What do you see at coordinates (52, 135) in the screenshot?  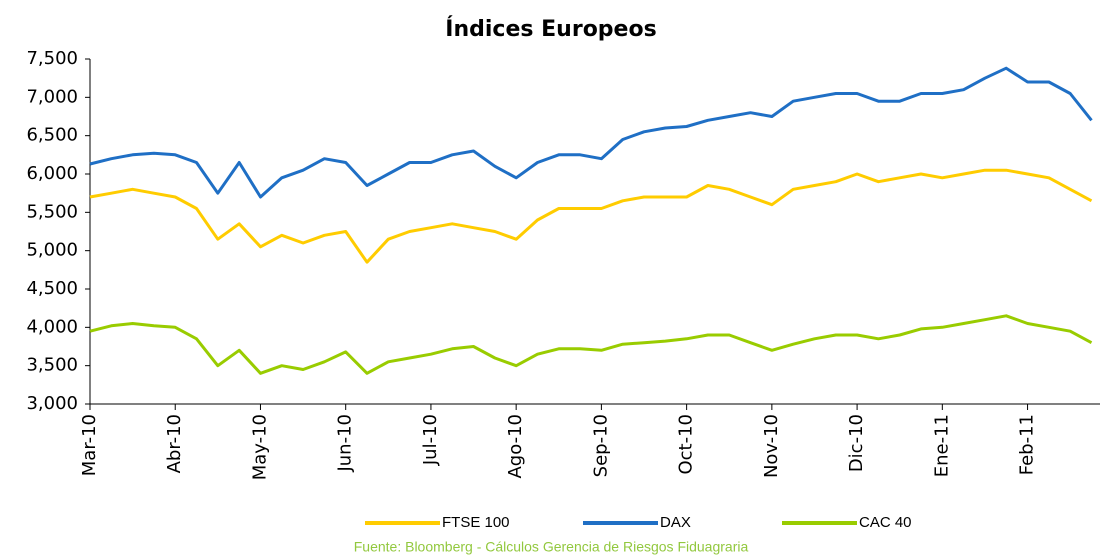 I see `y-tick-label: 6,500` at bounding box center [52, 135].